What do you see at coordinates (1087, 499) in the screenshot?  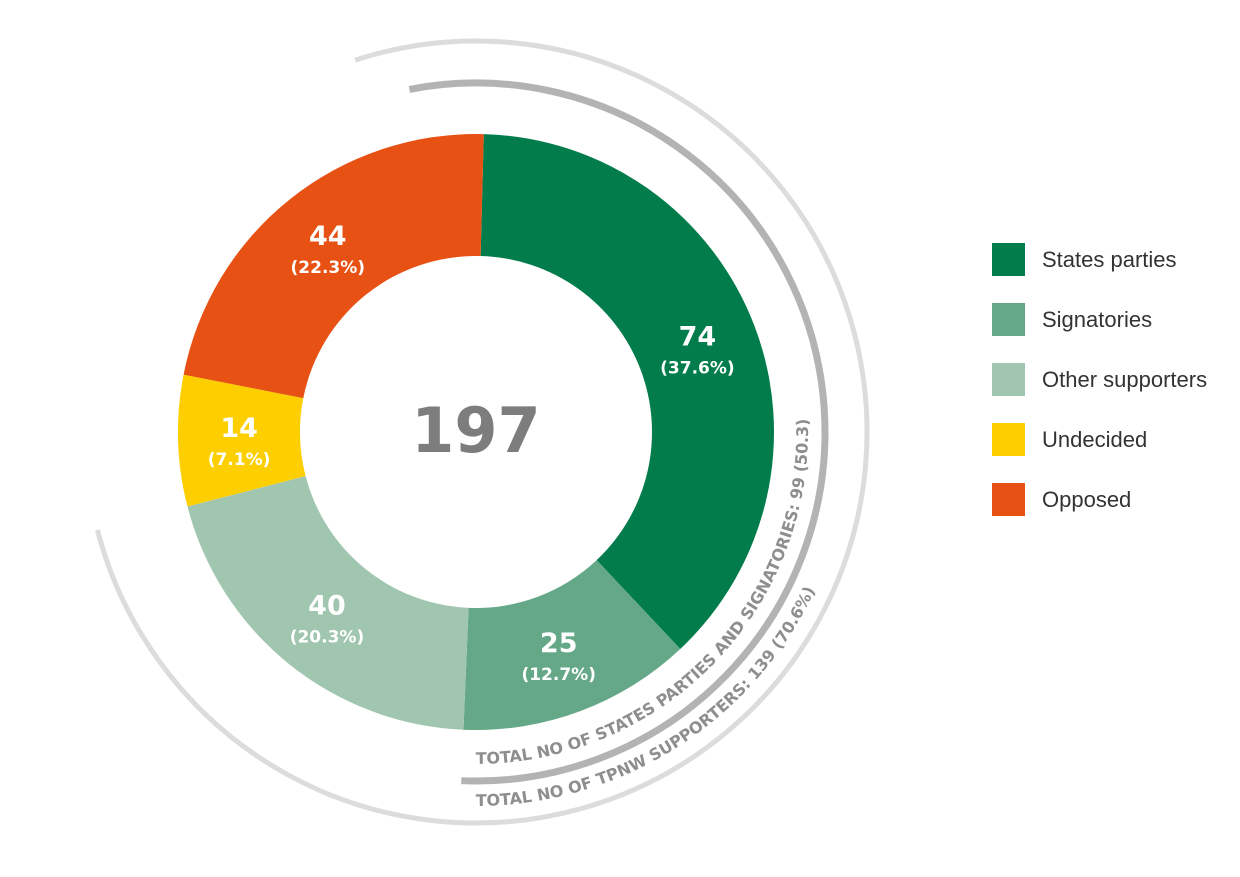 I see `legend-label: Opposed` at bounding box center [1087, 499].